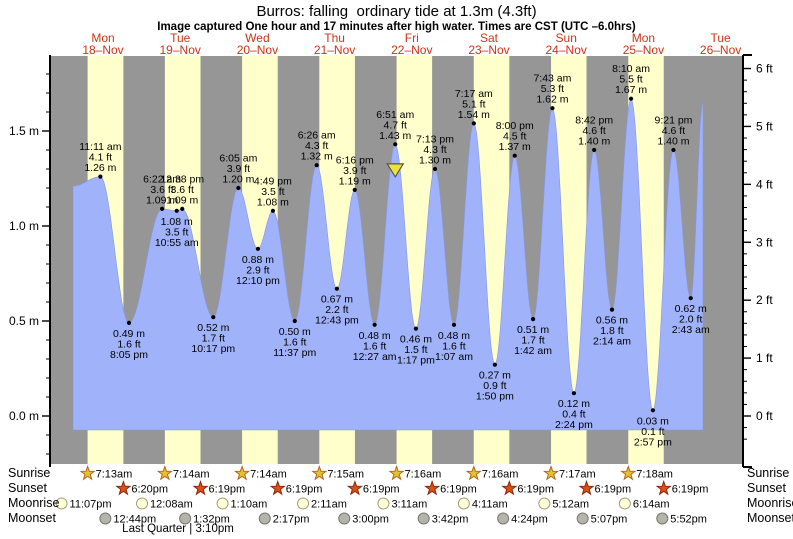 The height and width of the screenshot is (539, 793). Describe the element at coordinates (631, 69) in the screenshot. I see `high-tide-time-label: 8:10 am` at that location.